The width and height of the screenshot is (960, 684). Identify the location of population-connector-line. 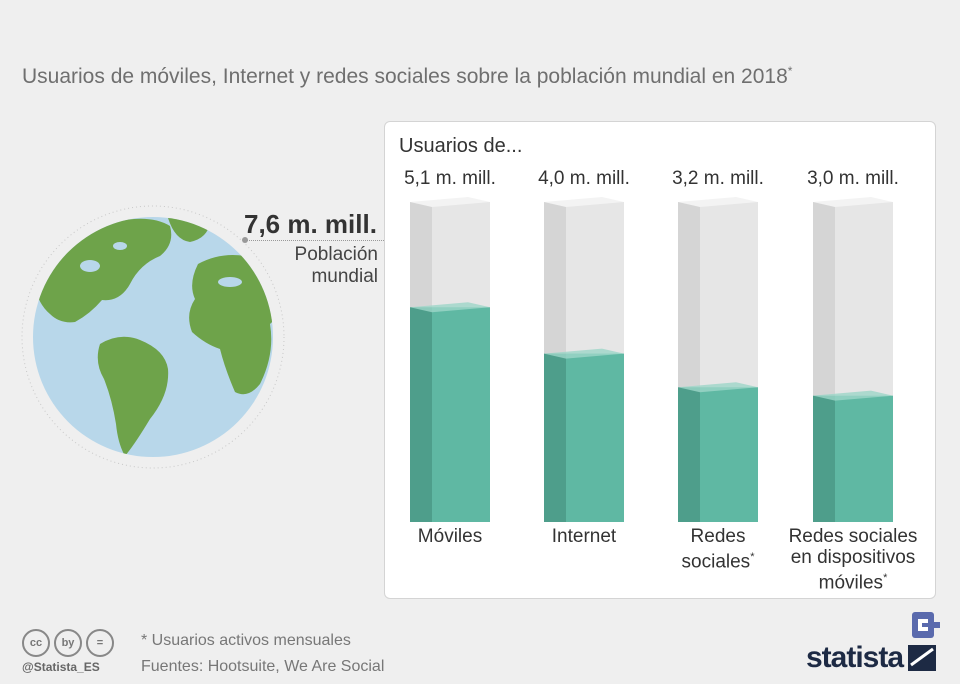
(315, 240).